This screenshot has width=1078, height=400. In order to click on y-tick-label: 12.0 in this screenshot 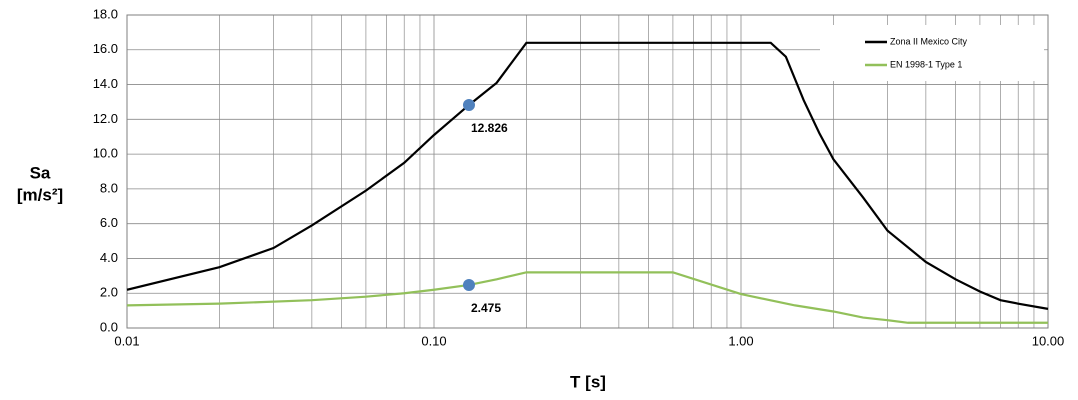, I will do `click(105, 118)`.